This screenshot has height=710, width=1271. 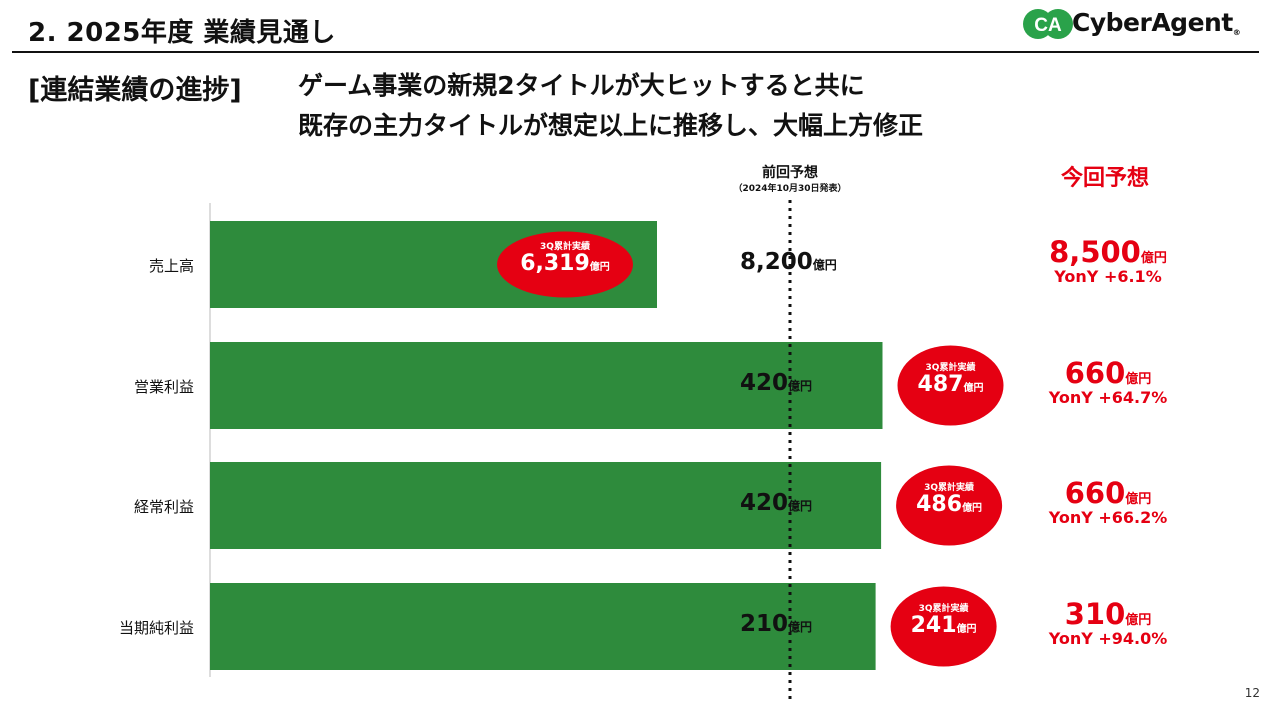 I want to click on current-unit-0: 億円, so click(x=1153, y=258).